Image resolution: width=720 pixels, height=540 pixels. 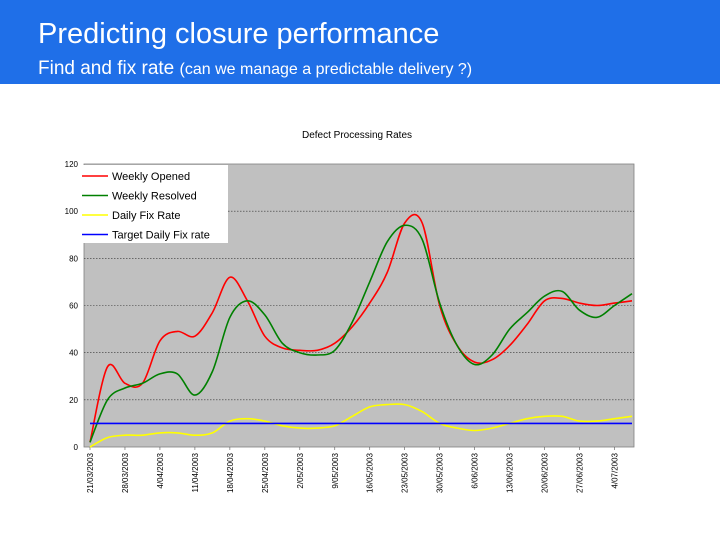 What do you see at coordinates (73, 306) in the screenshot?
I see `y-tick-label: 60` at bounding box center [73, 306].